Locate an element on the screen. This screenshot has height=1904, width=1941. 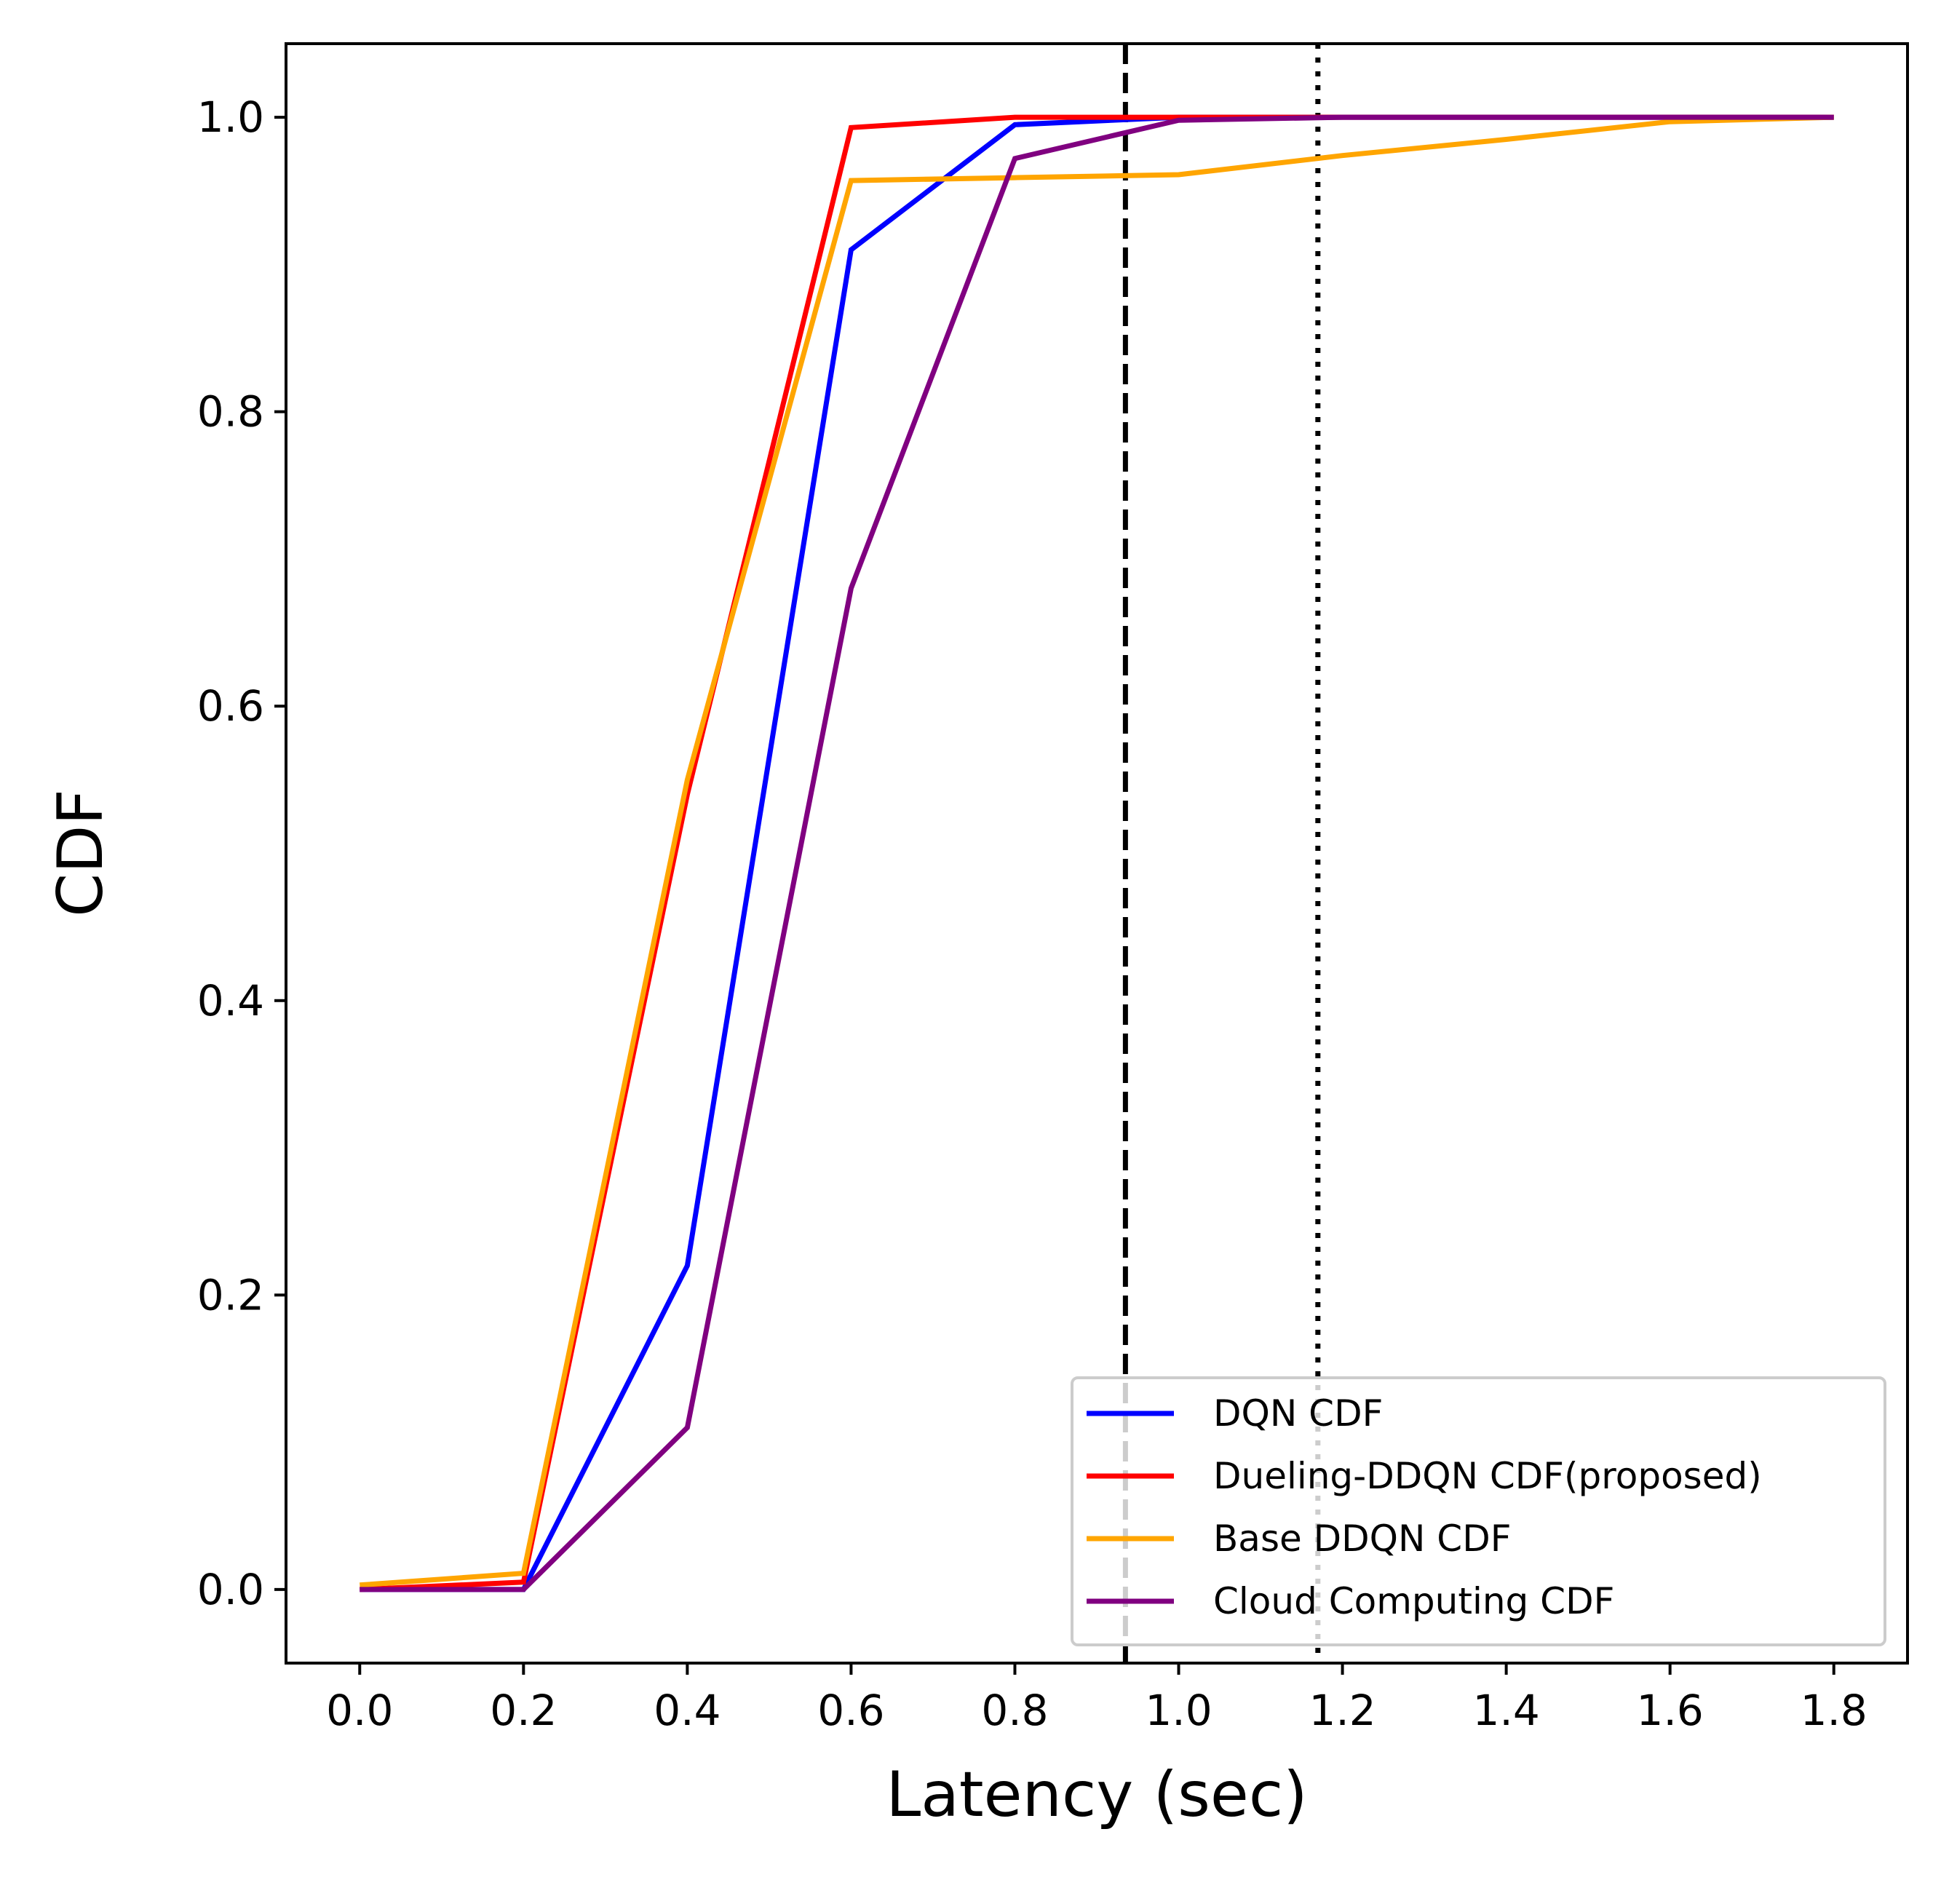
x-tick-label: 0.8 is located at coordinates (1015, 1710).